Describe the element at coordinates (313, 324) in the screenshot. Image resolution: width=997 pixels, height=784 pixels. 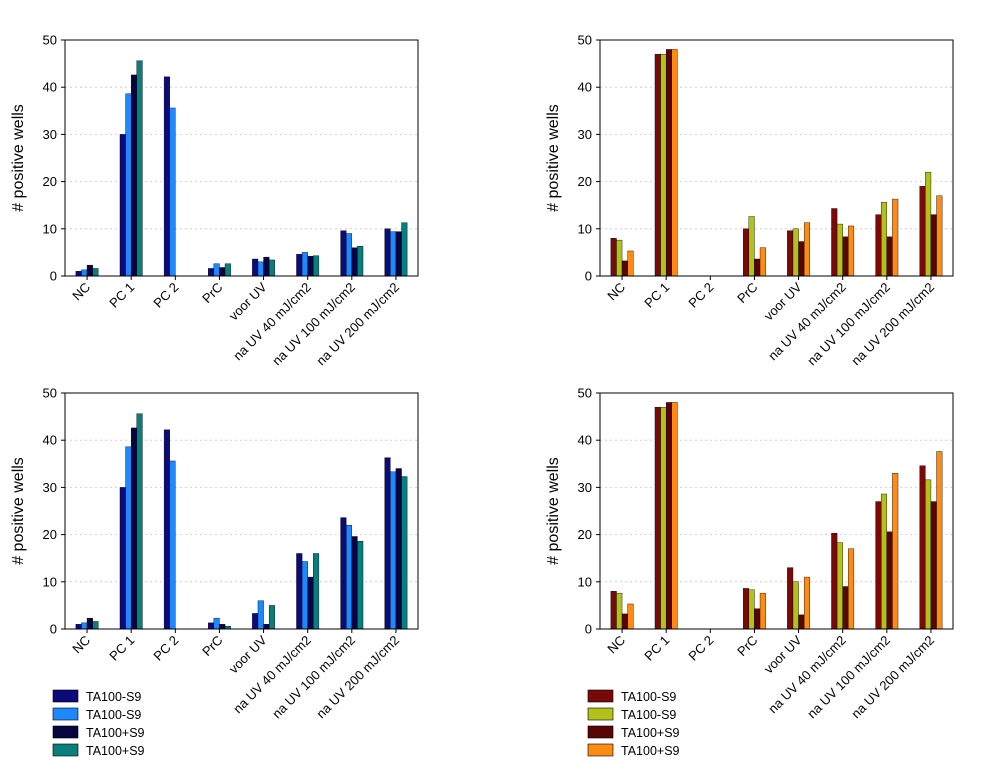
I see `x-tick-label: na UV 100 mJ/cm2` at that location.